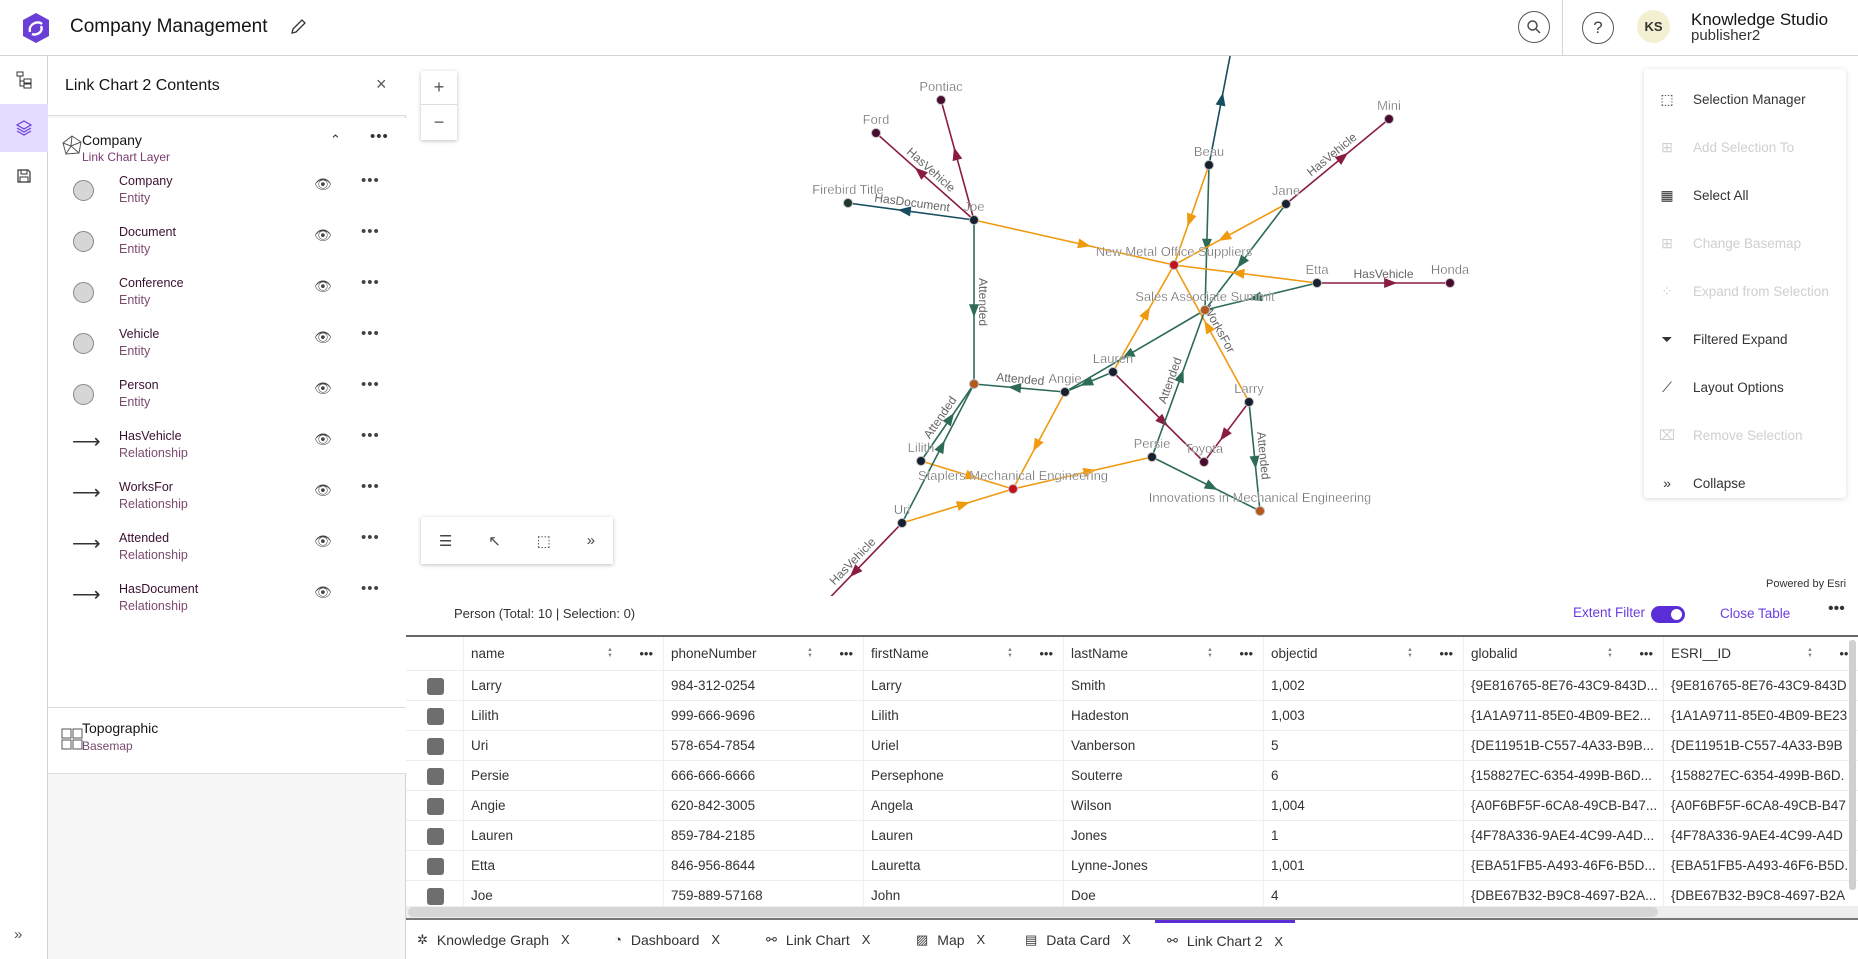 The height and width of the screenshot is (959, 1858). Describe the element at coordinates (543, 541) in the screenshot. I see `select-area-icon: ⬚` at that location.